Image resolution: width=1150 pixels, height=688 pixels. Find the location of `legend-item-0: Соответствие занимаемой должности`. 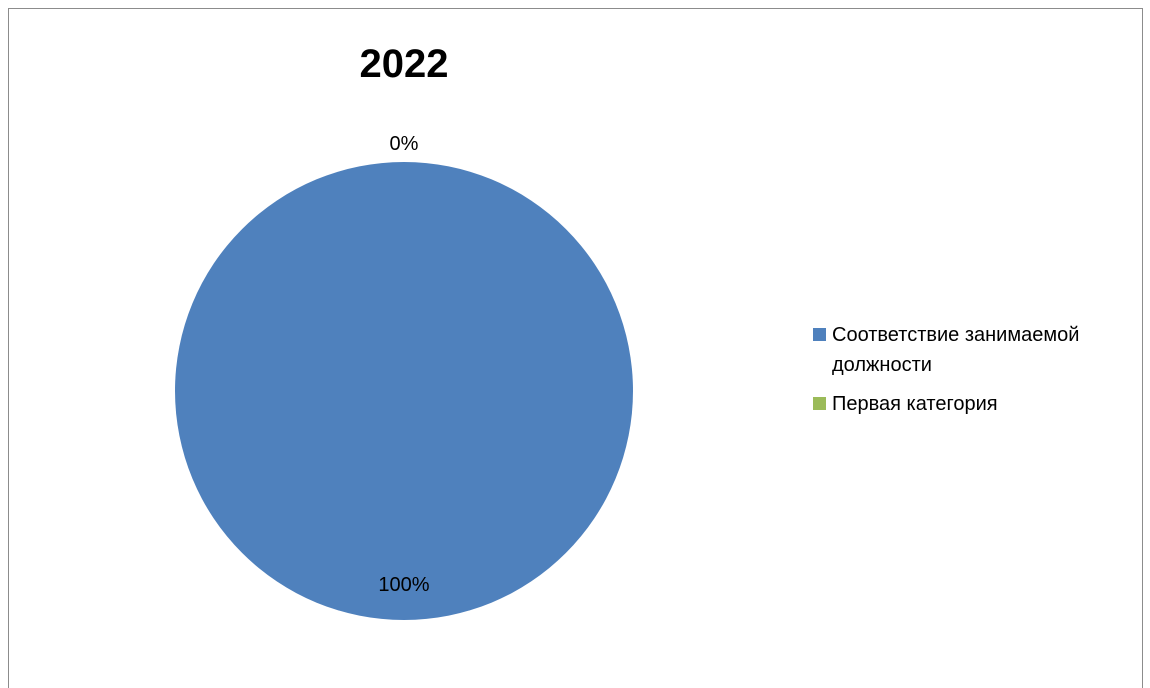

legend-item-0: Соответствие занимаемой должности is located at coordinates (978, 350).